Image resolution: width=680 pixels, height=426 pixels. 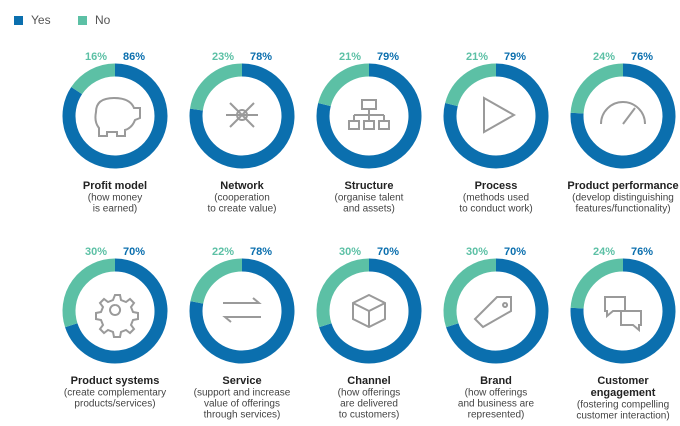 I want to click on value-label: 22%, so click(x=223, y=252).